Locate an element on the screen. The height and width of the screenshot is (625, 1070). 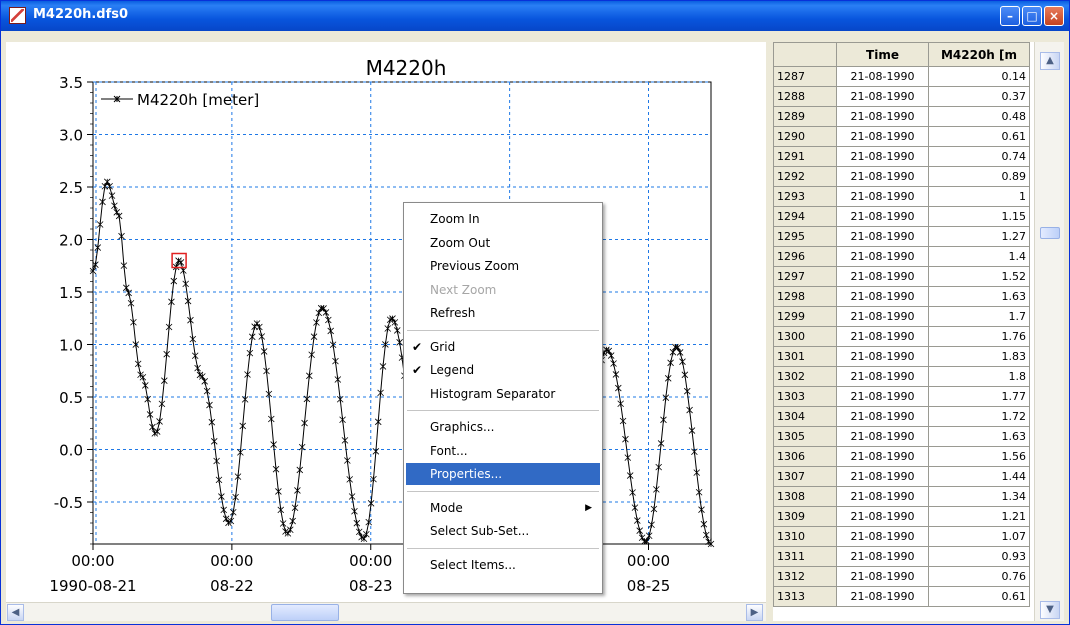
chart-app-icon is located at coordinates (17, 15).